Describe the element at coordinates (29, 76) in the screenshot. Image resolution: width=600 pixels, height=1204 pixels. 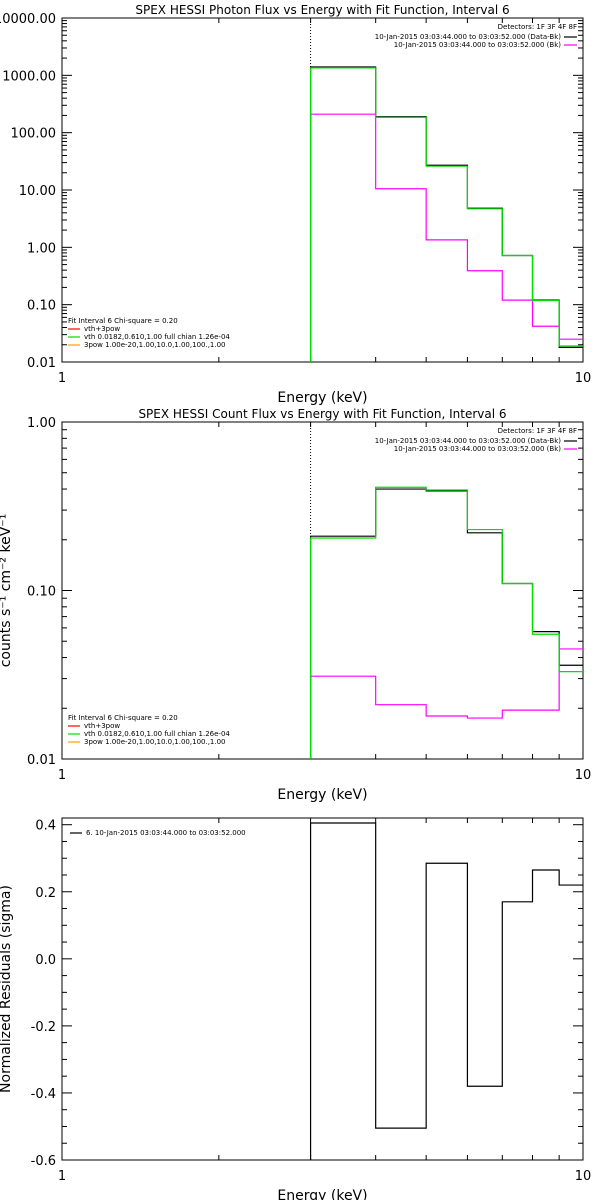
I see `y-tick-label: 1000.00` at that location.